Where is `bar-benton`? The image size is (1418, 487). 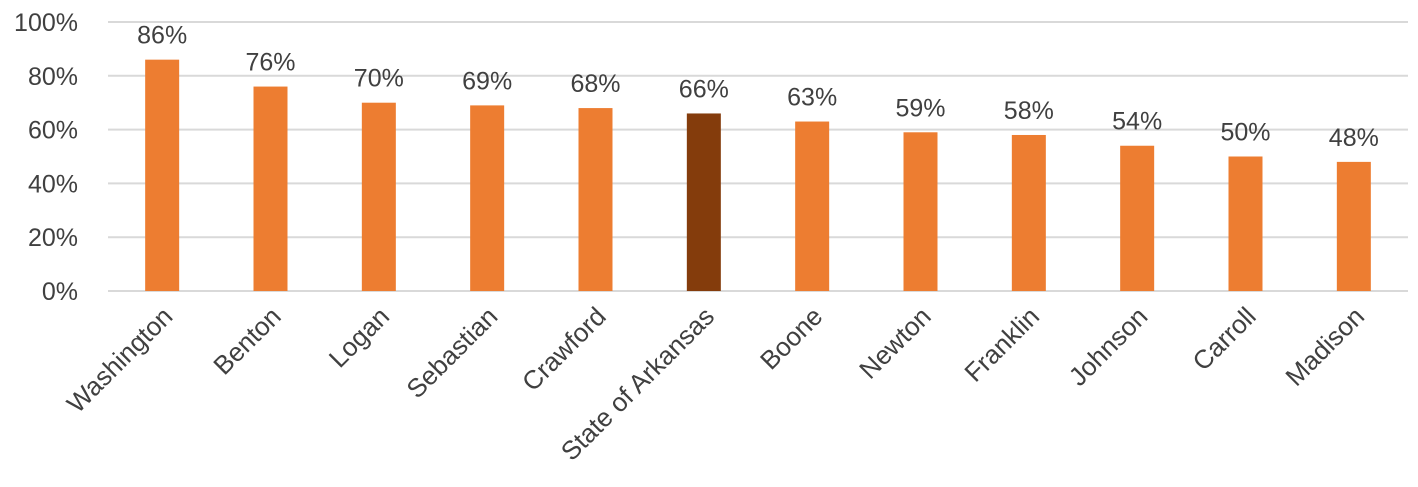 bar-benton is located at coordinates (270, 188).